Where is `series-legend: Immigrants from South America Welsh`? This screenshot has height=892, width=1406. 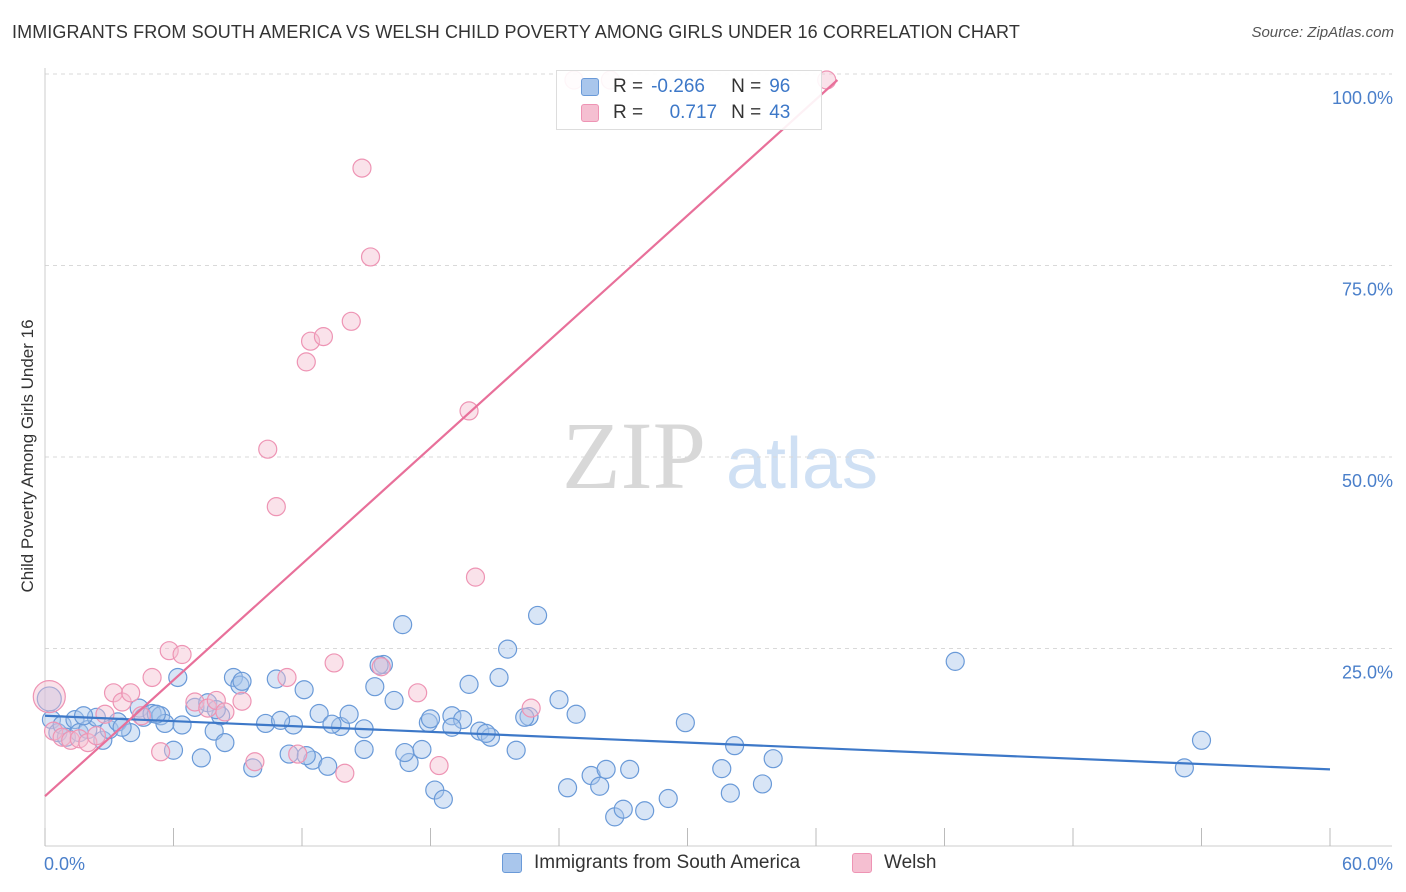 series-legend: Immigrants from South America Welsh is located at coordinates (703, 865).